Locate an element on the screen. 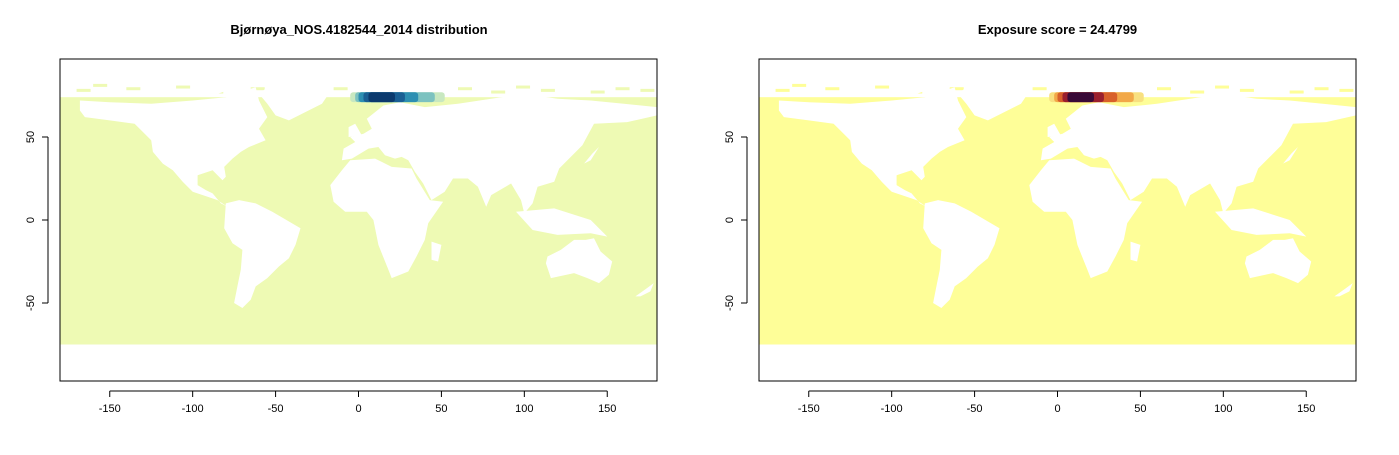 The height and width of the screenshot is (455, 1399). greenland-land-left is located at coordinates (294, 101).